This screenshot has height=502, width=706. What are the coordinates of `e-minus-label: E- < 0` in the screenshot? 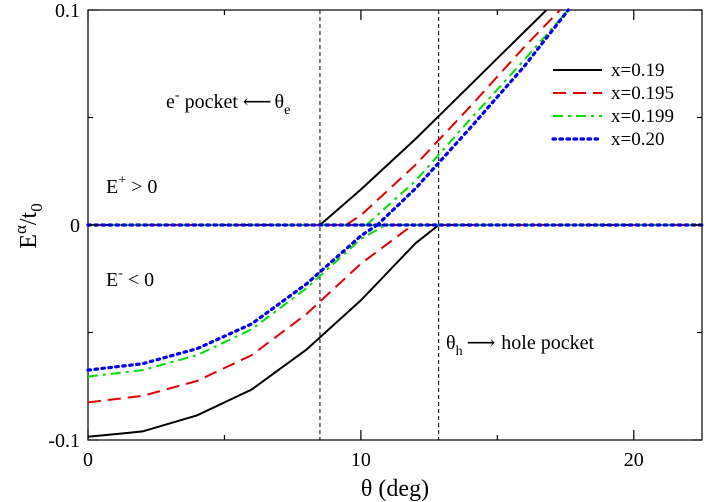 It's located at (130, 278).